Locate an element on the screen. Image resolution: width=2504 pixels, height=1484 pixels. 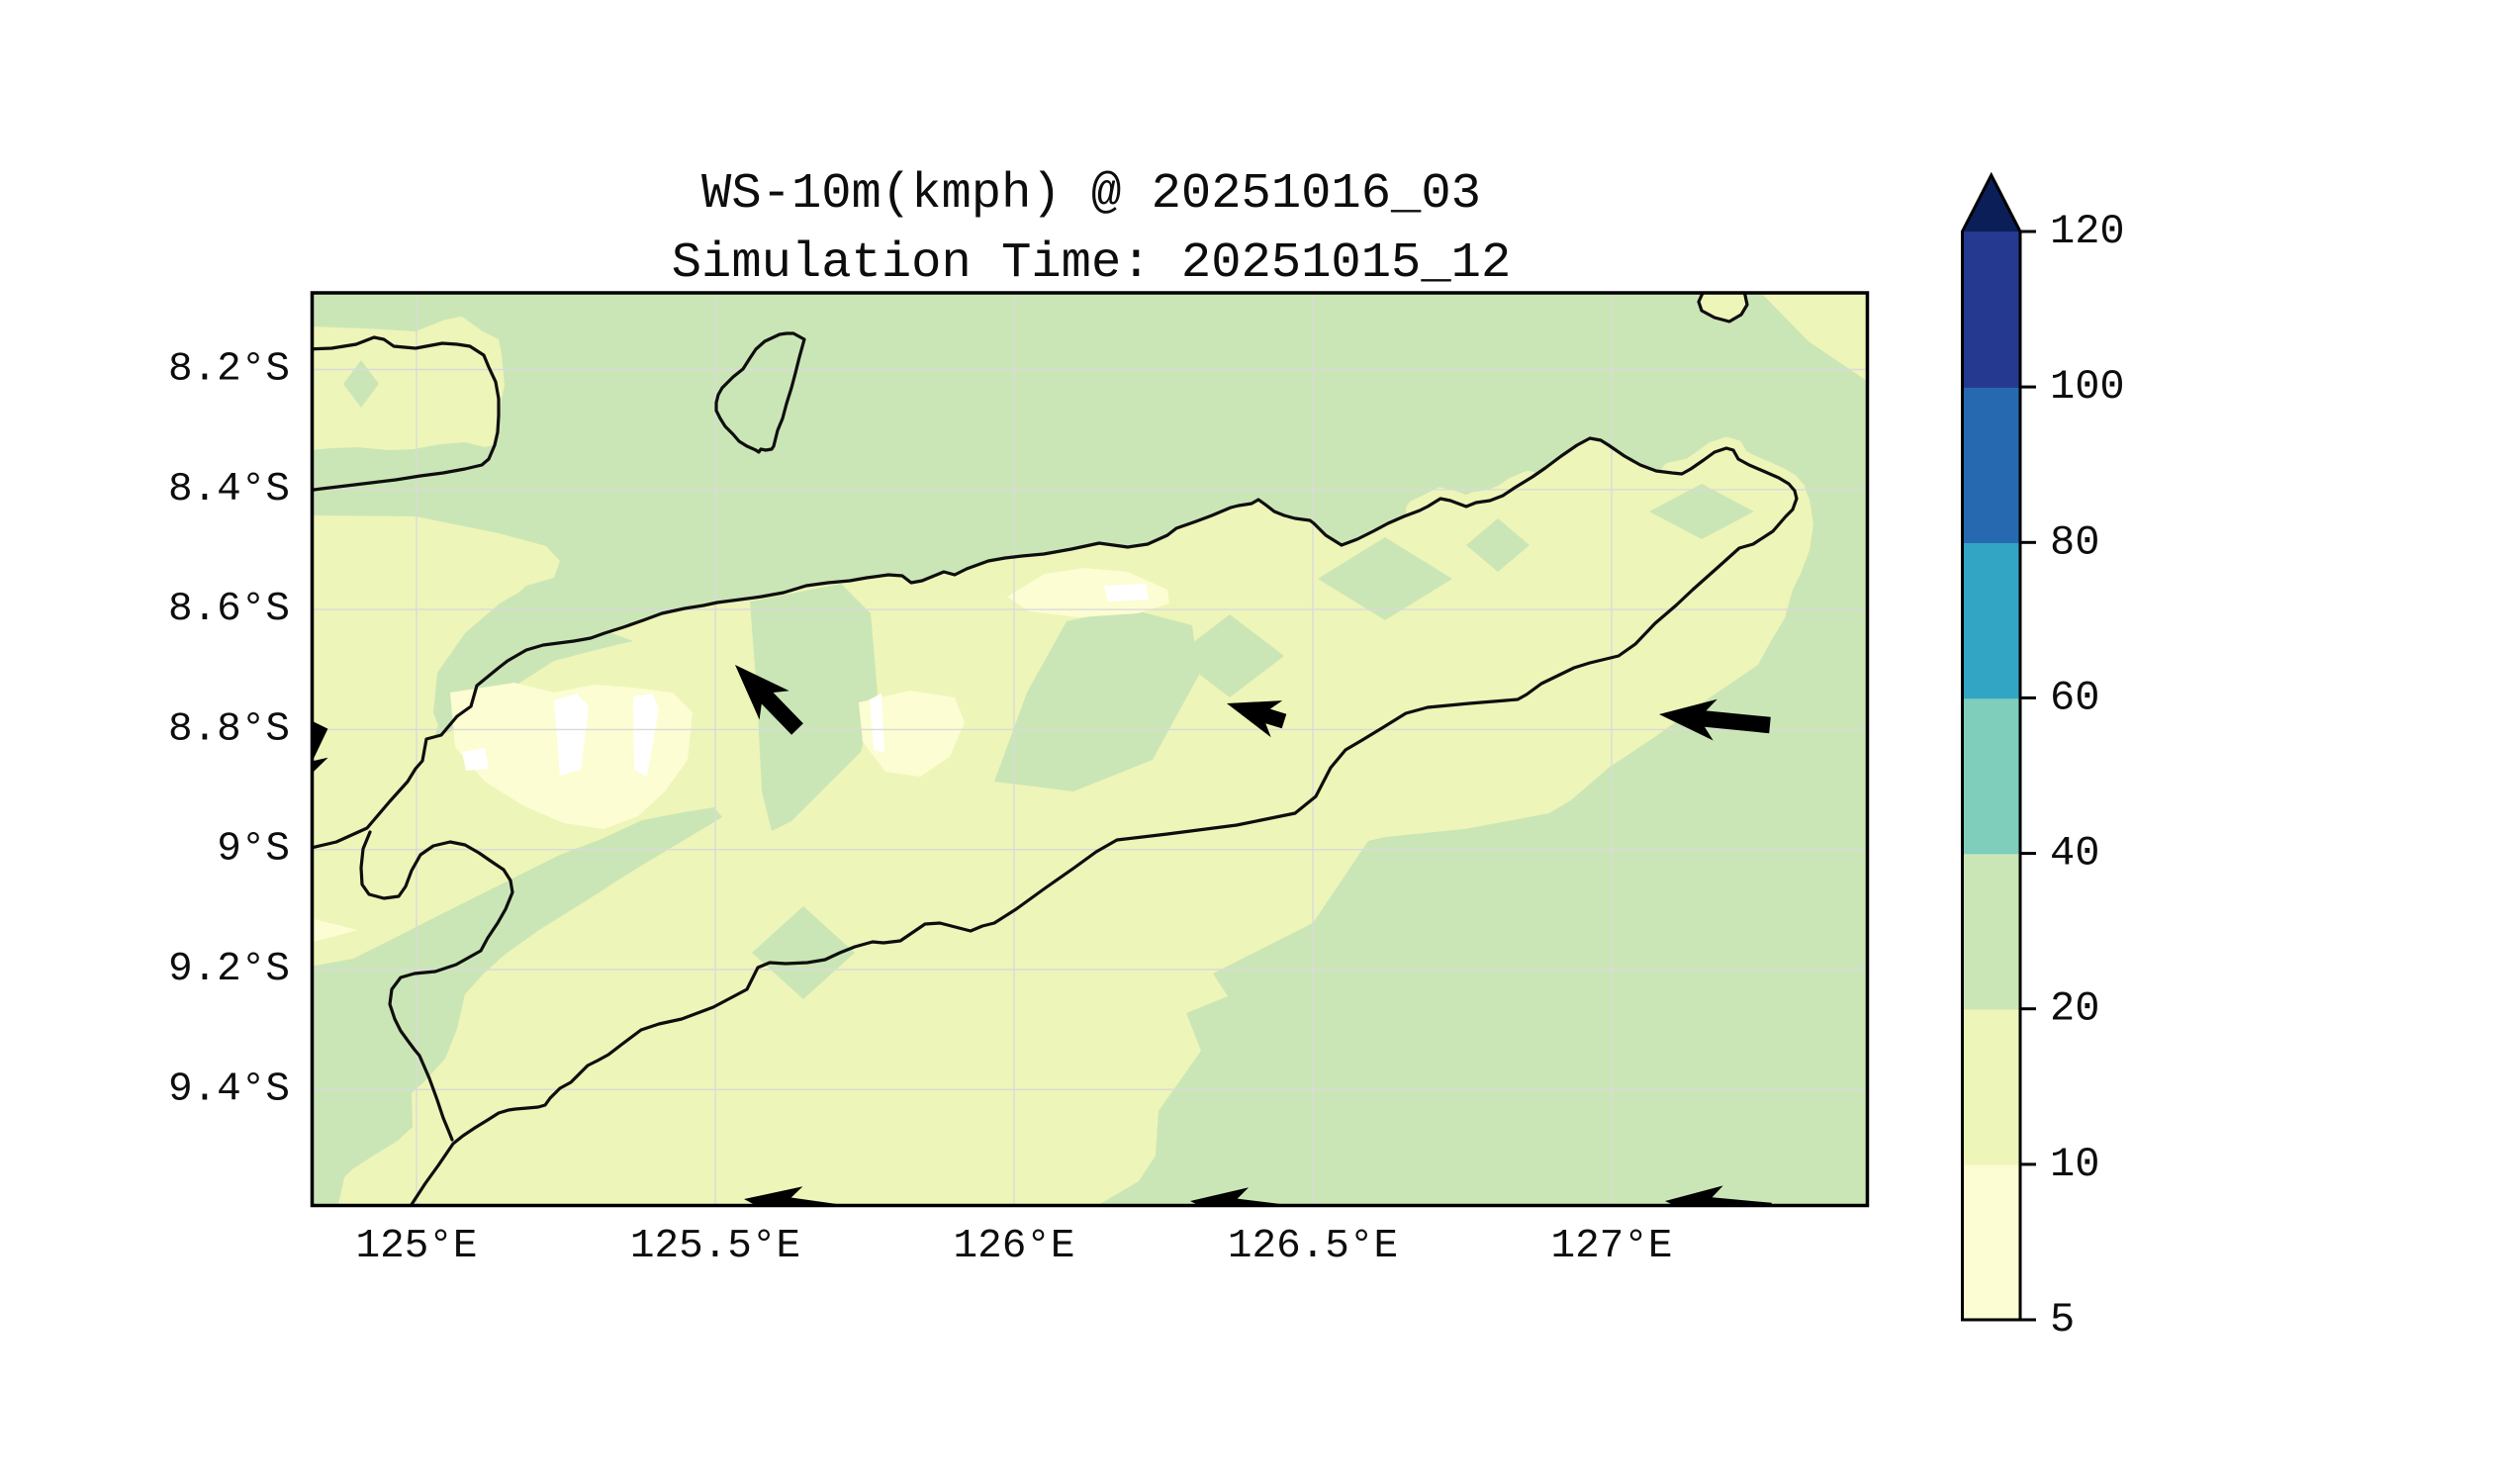
svg-text: 9°S is located at coordinates (253, 850).